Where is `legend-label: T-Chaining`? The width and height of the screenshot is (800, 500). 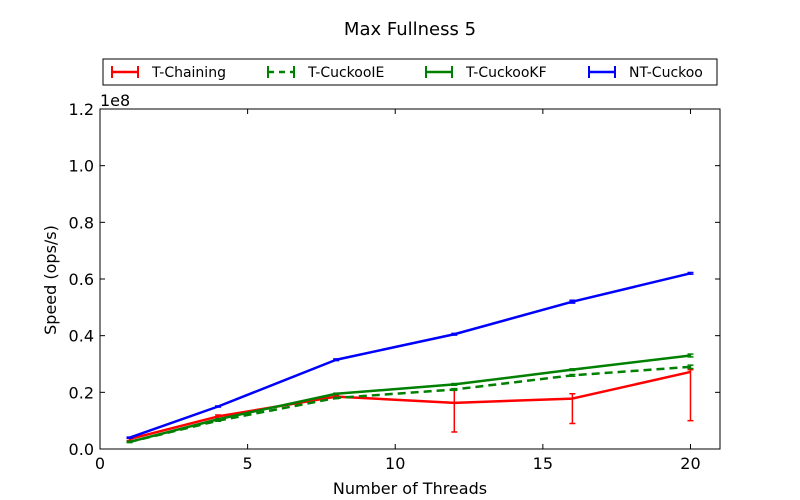
legend-label: T-Chaining is located at coordinates (188, 73).